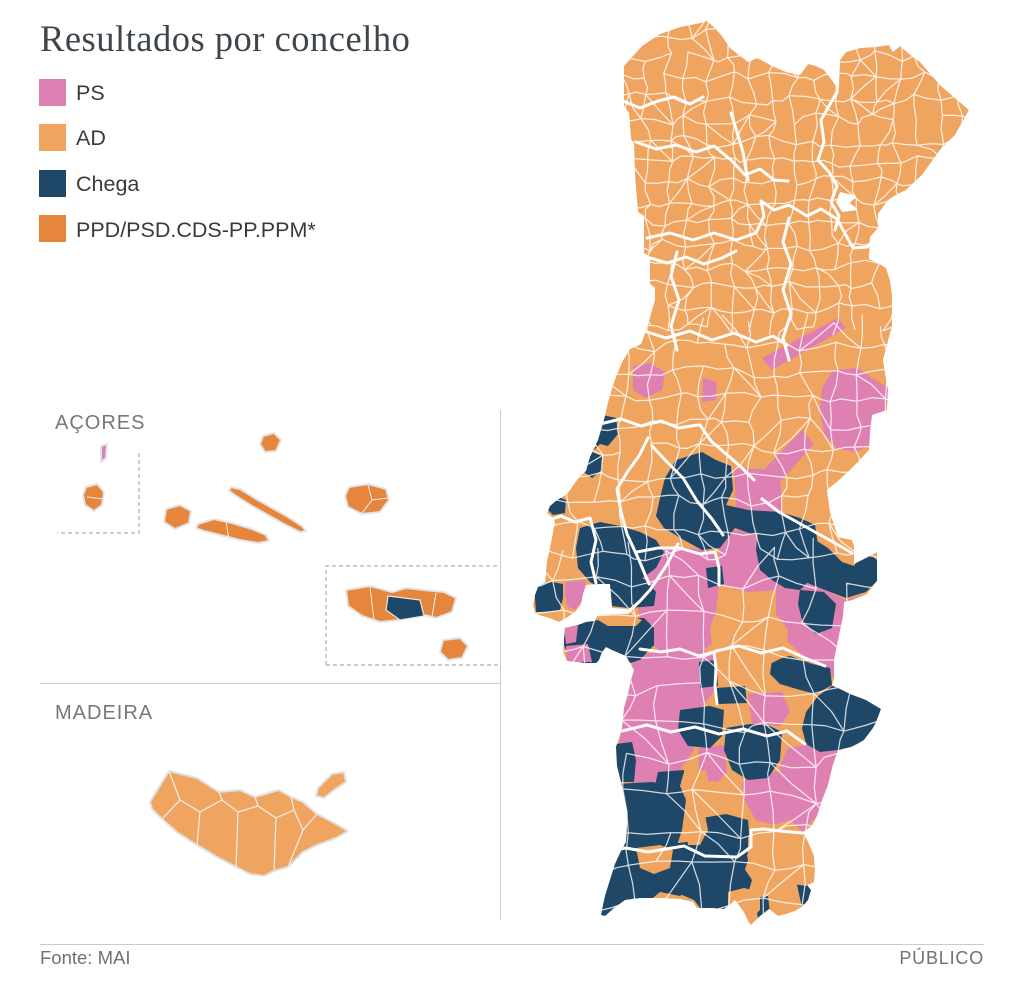 The height and width of the screenshot is (986, 1024). Describe the element at coordinates (225, 38) in the screenshot. I see `svg-text: Resultados por concelho` at that location.